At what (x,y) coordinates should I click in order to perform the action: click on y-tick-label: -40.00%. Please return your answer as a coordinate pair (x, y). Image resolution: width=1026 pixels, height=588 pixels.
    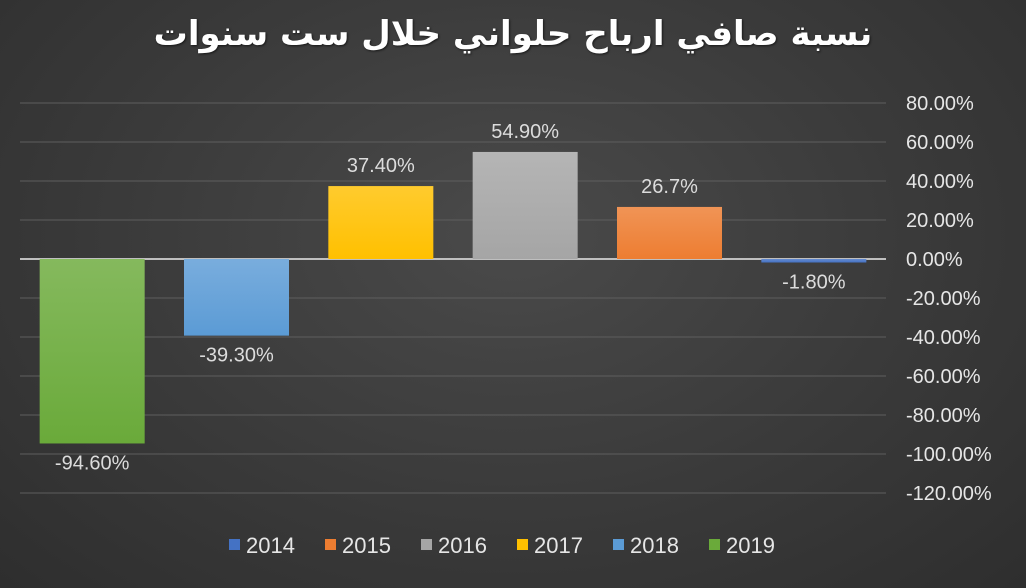
    Looking at the image, I should click on (943, 338).